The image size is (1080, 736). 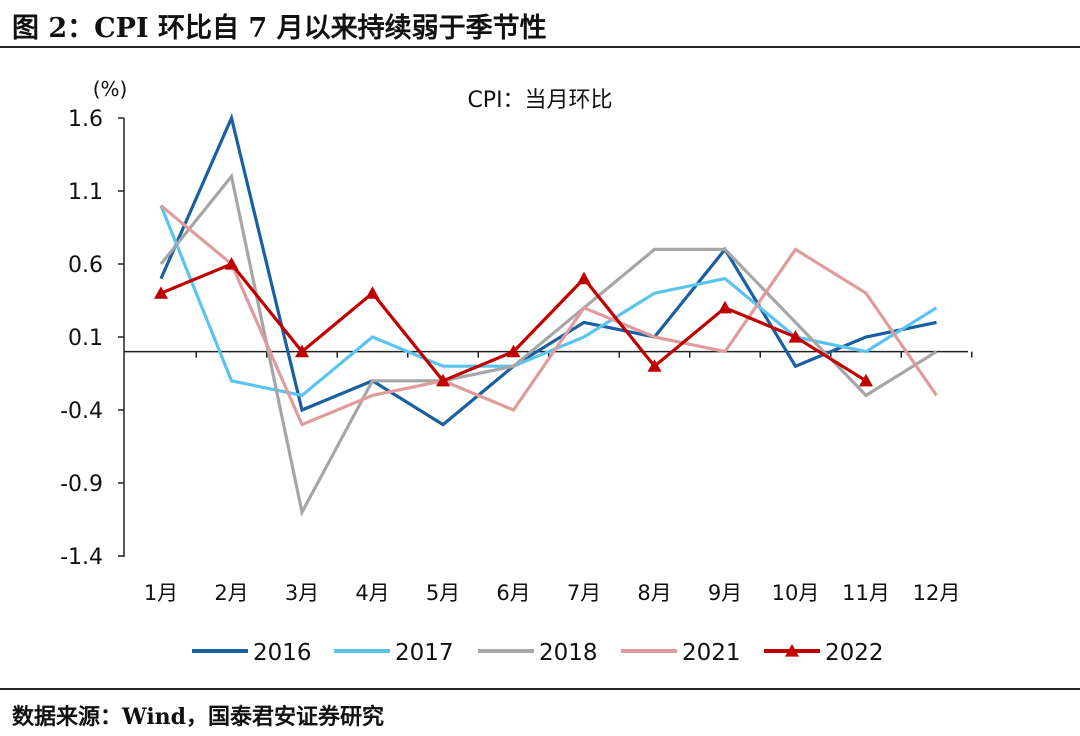 I want to click on bottom-rule, so click(x=540, y=689).